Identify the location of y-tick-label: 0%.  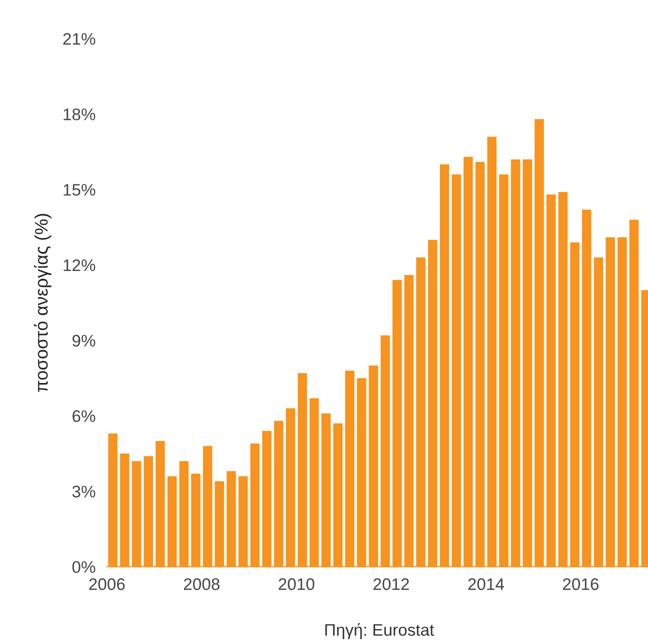
(84, 567).